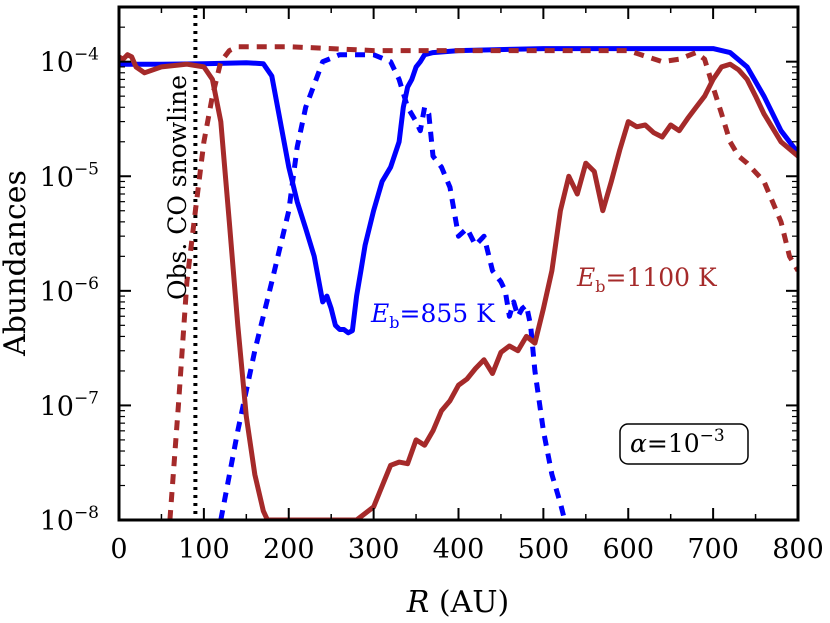  What do you see at coordinates (677, 442) in the screenshot?
I see `alpha-label: α=10−3` at bounding box center [677, 442].